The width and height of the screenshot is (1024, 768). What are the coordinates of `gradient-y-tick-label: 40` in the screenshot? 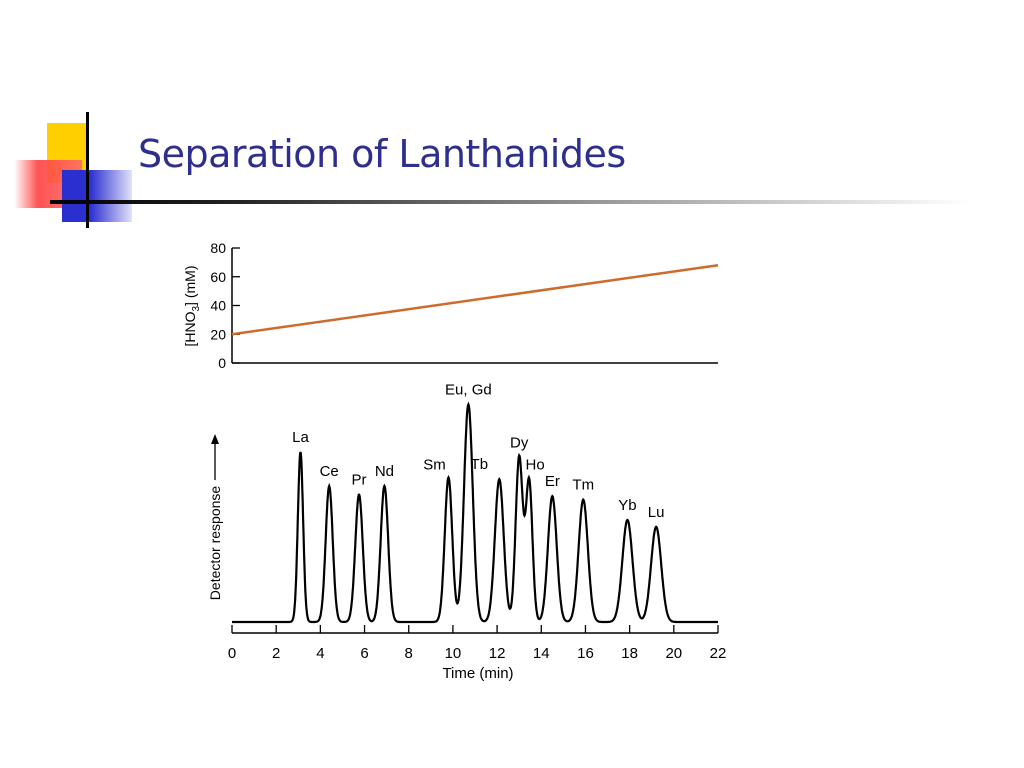 It's located at (218, 306).